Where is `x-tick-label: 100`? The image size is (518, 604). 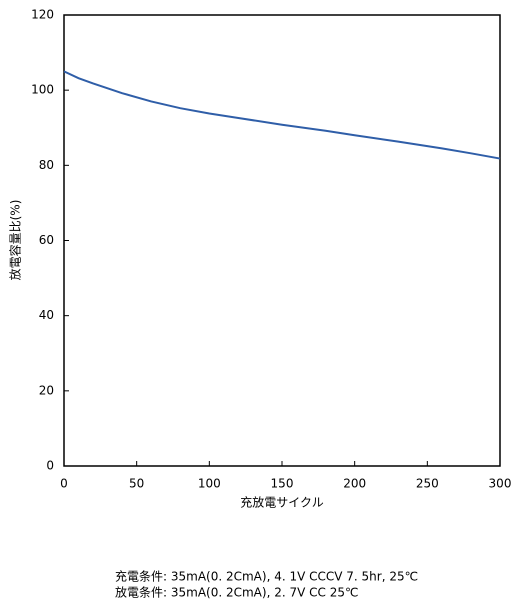
x-tick-label: 100 is located at coordinates (209, 484).